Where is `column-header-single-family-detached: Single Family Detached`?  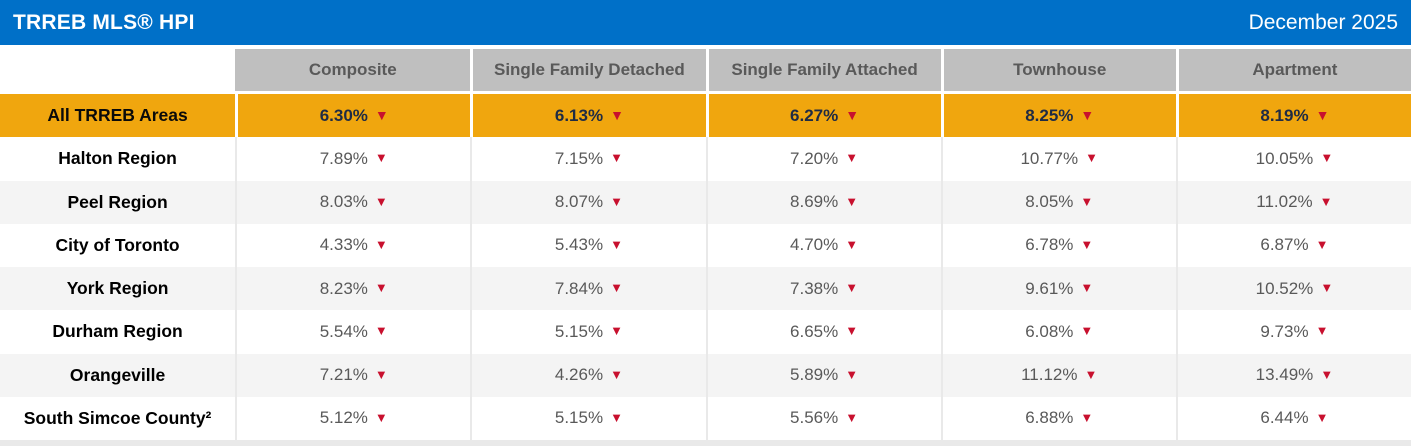 column-header-single-family-detached: Single Family Detached is located at coordinates (588, 70).